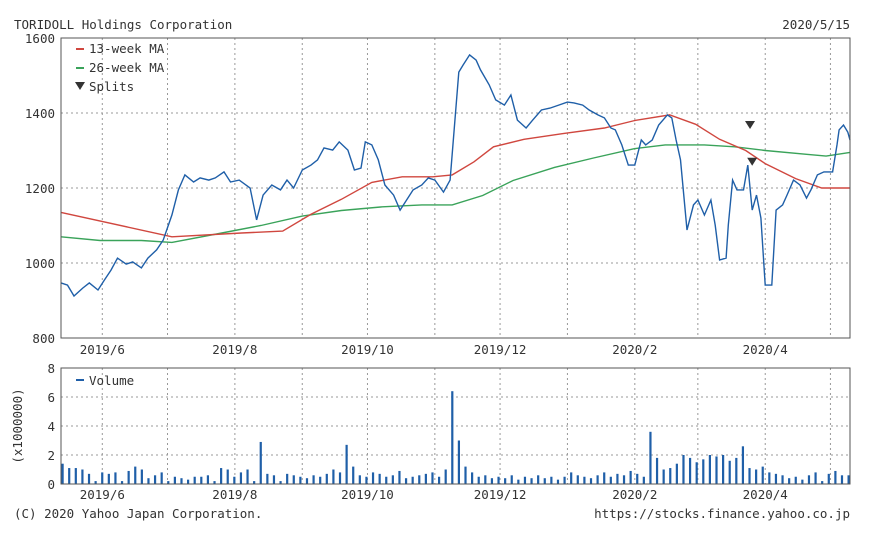  What do you see at coordinates (80, 86) in the screenshot?
I see `splits-triangle-icon` at bounding box center [80, 86].